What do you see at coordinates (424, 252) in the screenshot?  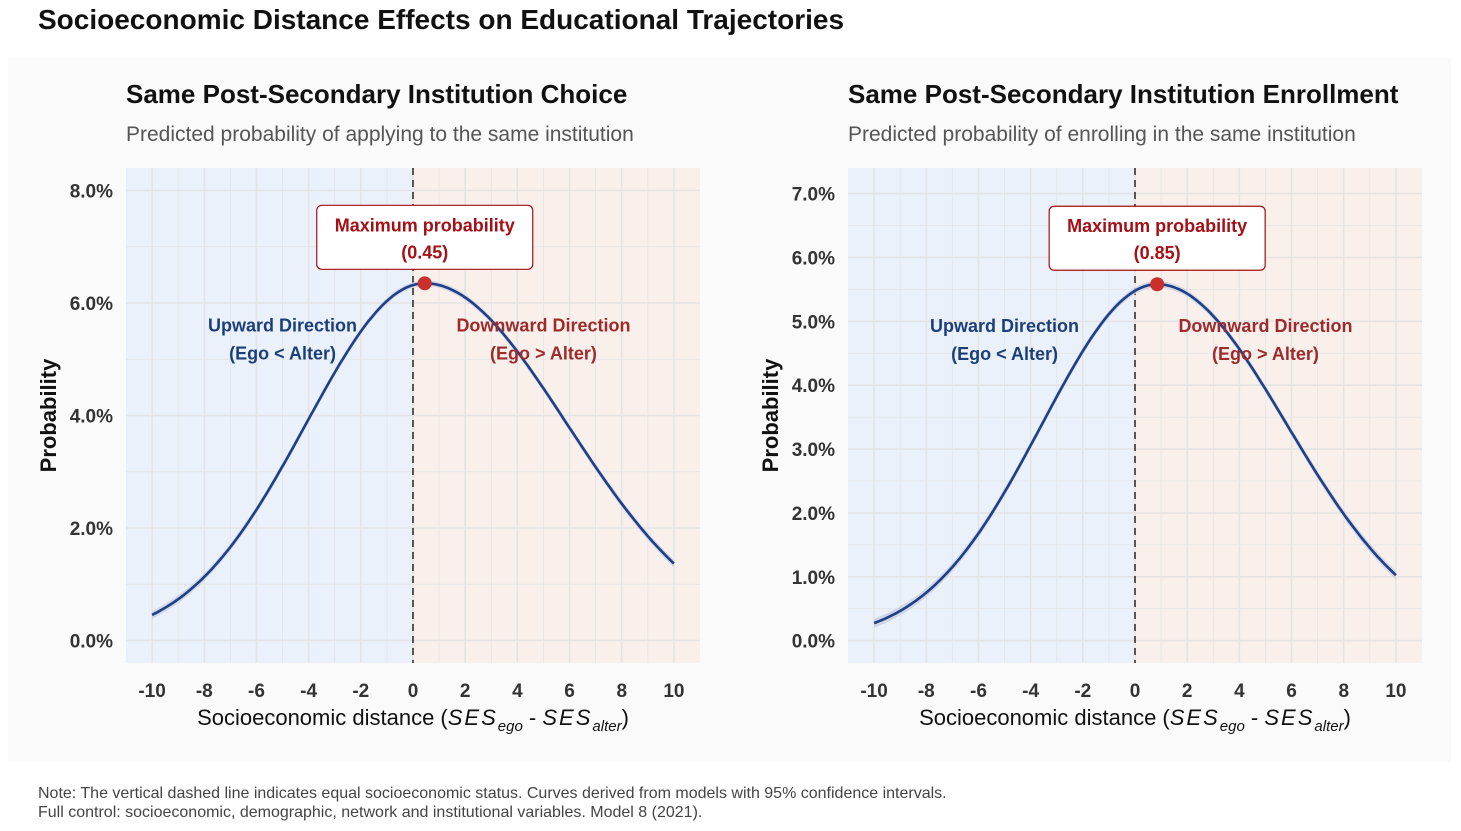 I see `max-probability-value: (0.45)` at bounding box center [424, 252].